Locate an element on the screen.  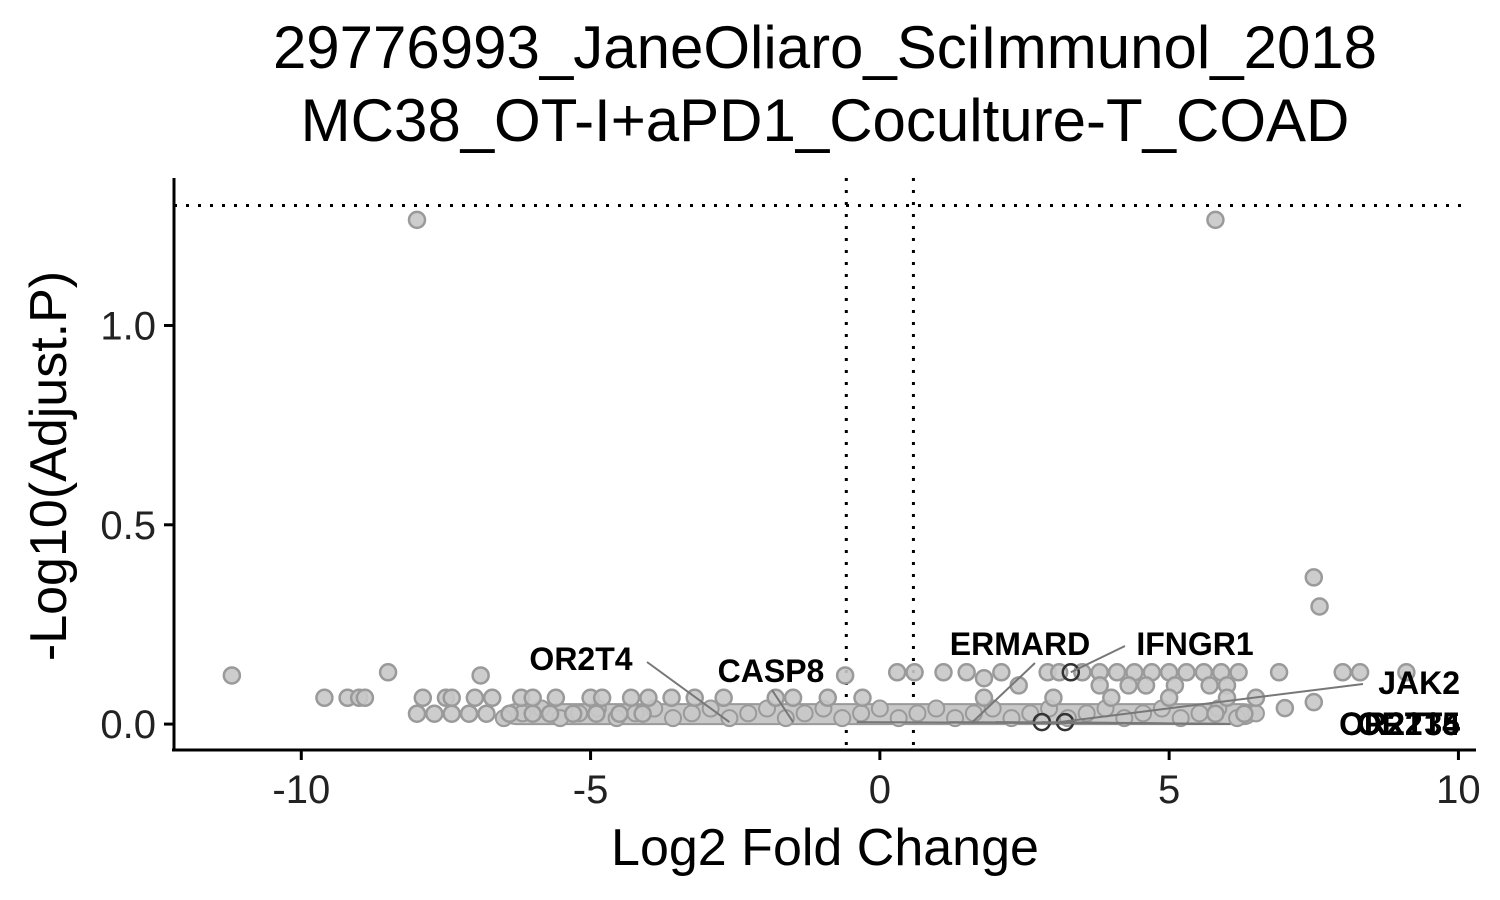
y-tick-label: 1.0 is located at coordinates (128, 326).